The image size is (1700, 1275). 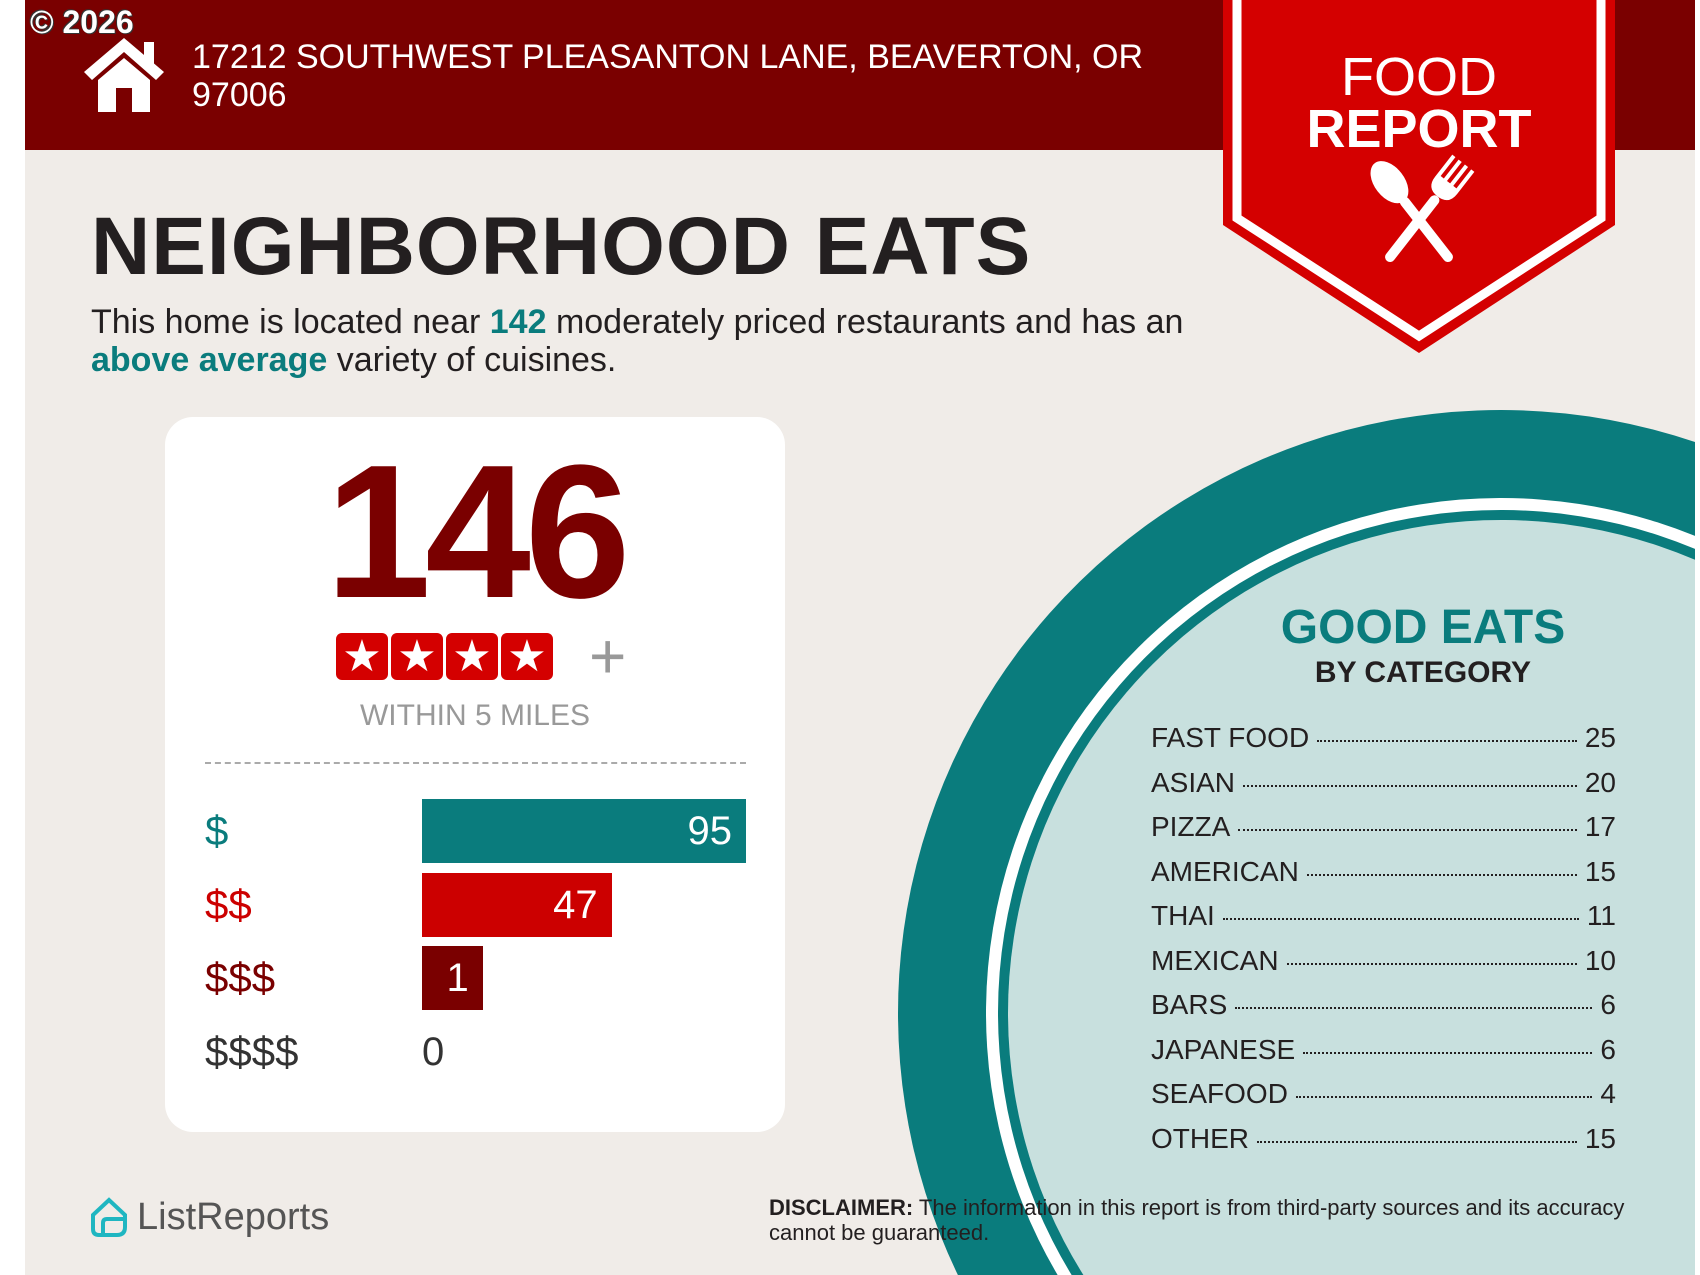 I want to click on total-restaurants: 146, so click(x=477, y=532).